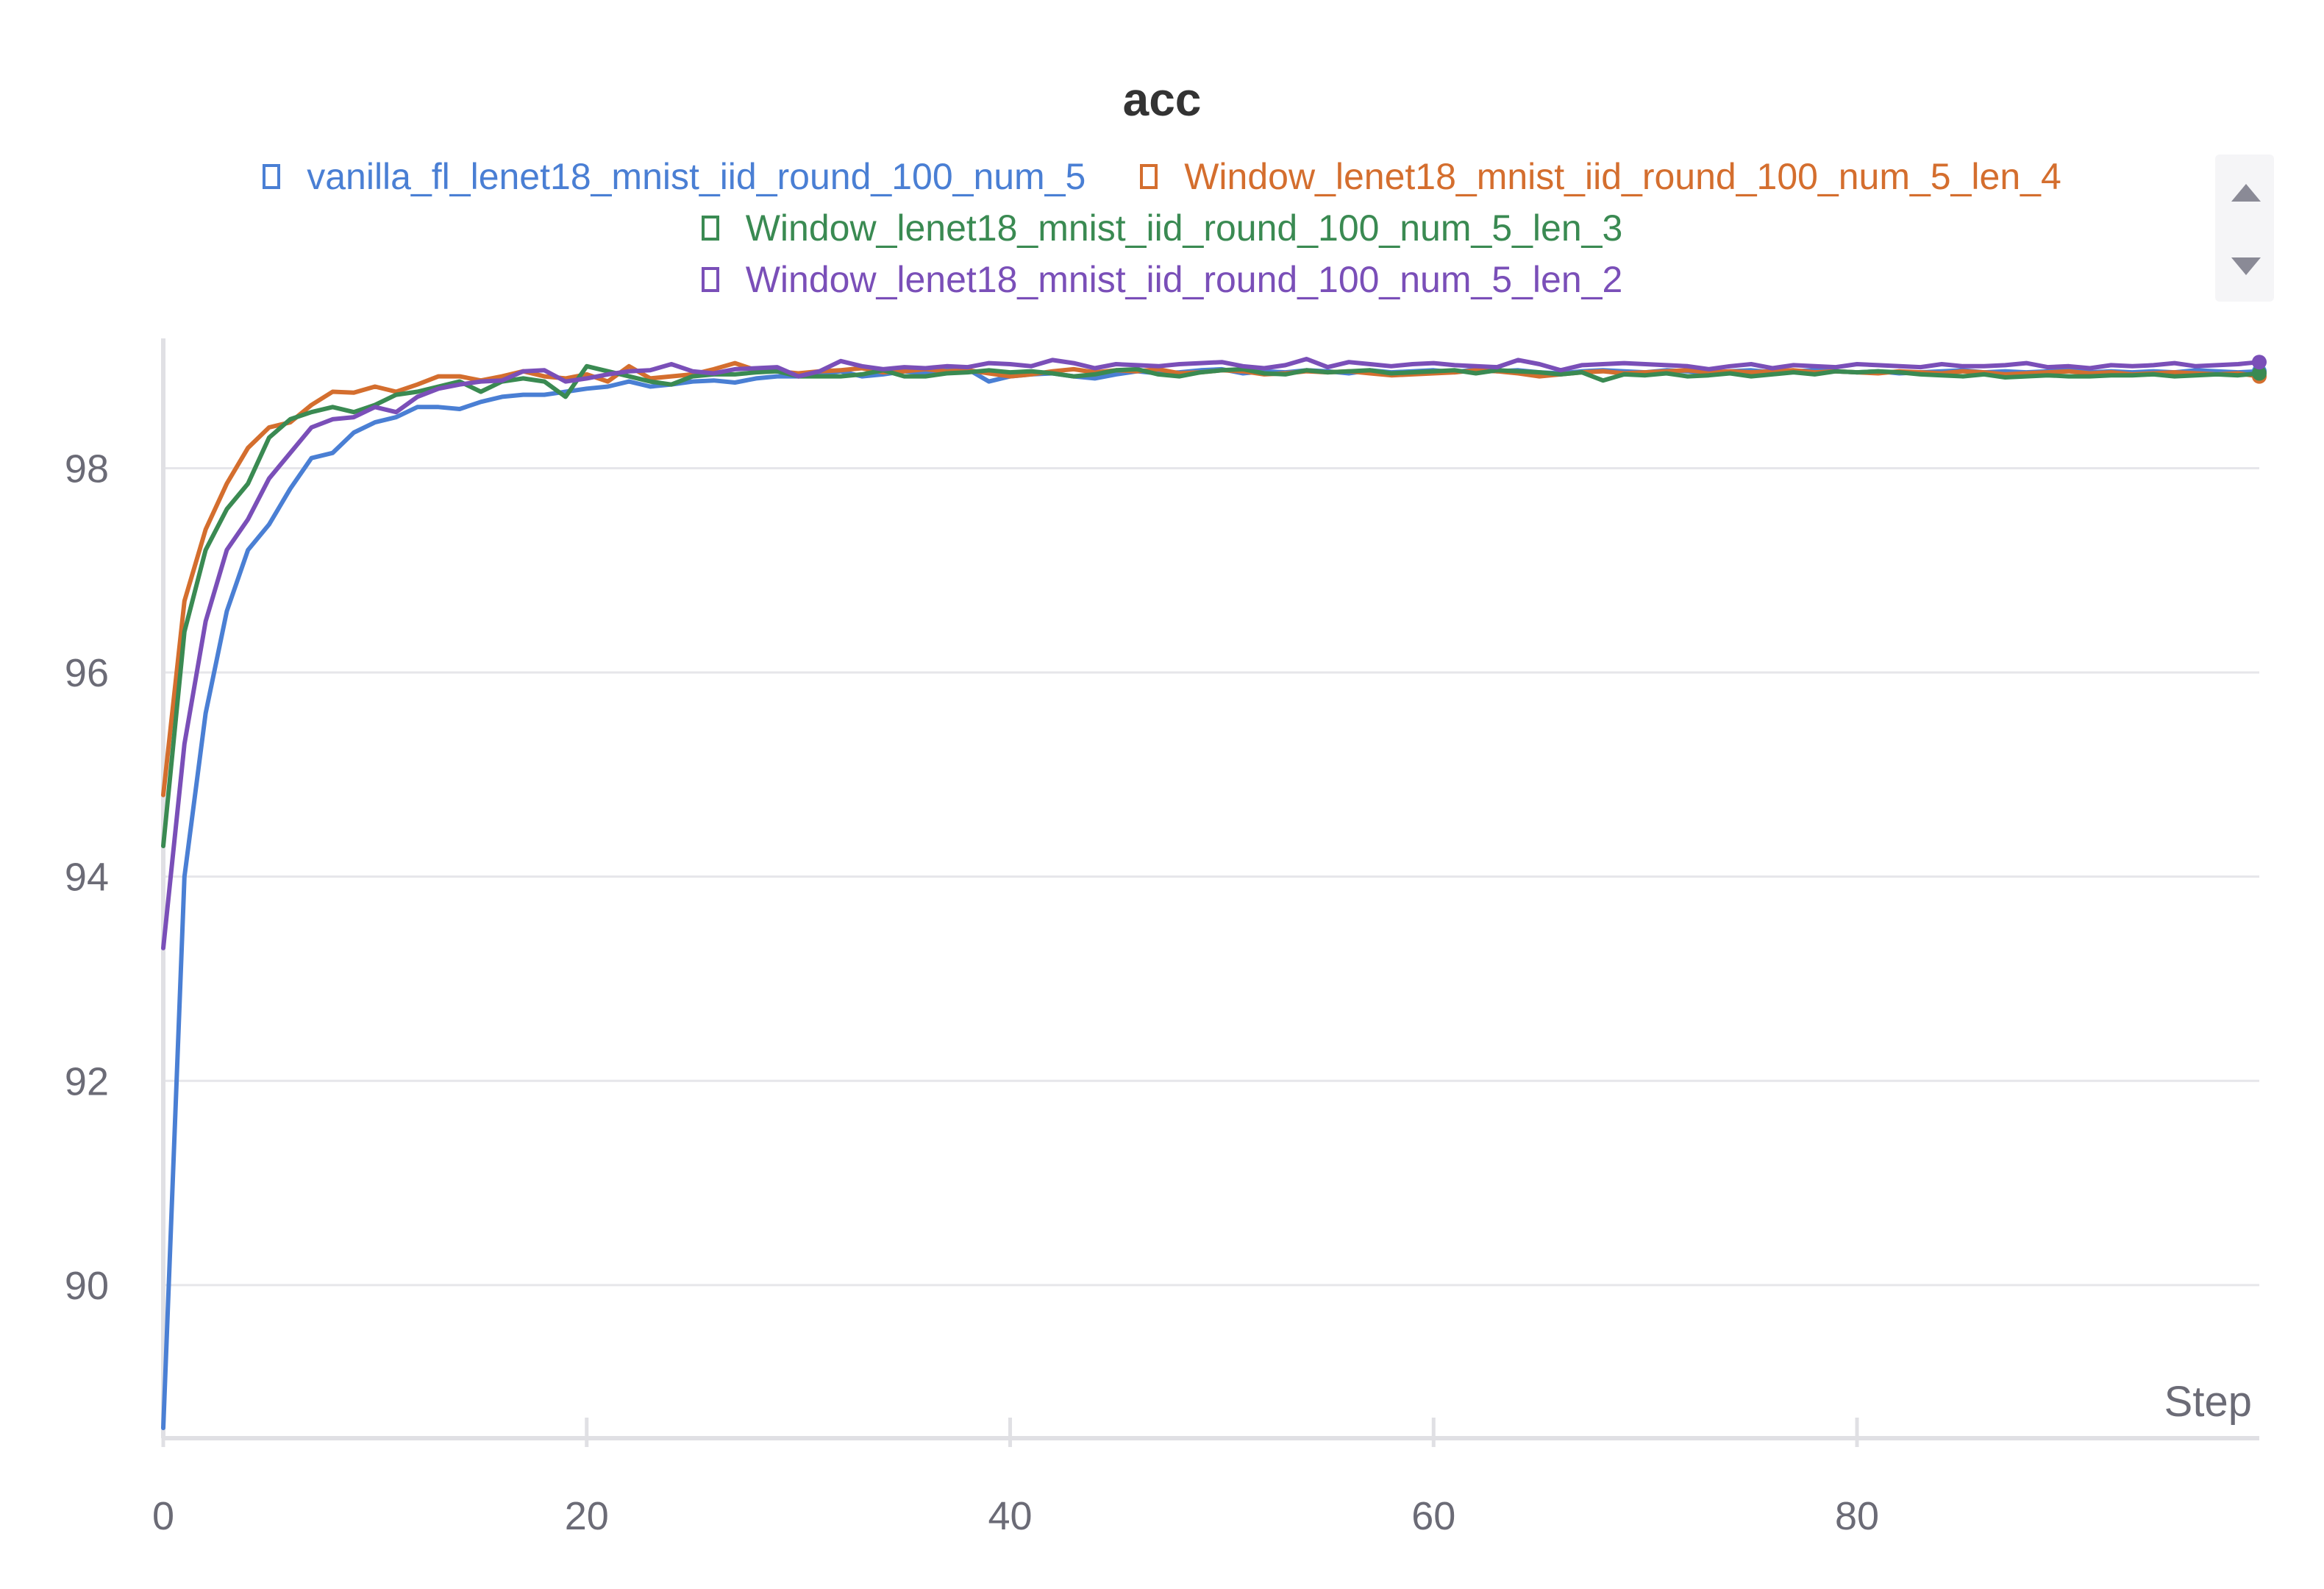 This screenshot has height=1589, width=2324. What do you see at coordinates (1162, 100) in the screenshot?
I see `chart-title: acc` at bounding box center [1162, 100].